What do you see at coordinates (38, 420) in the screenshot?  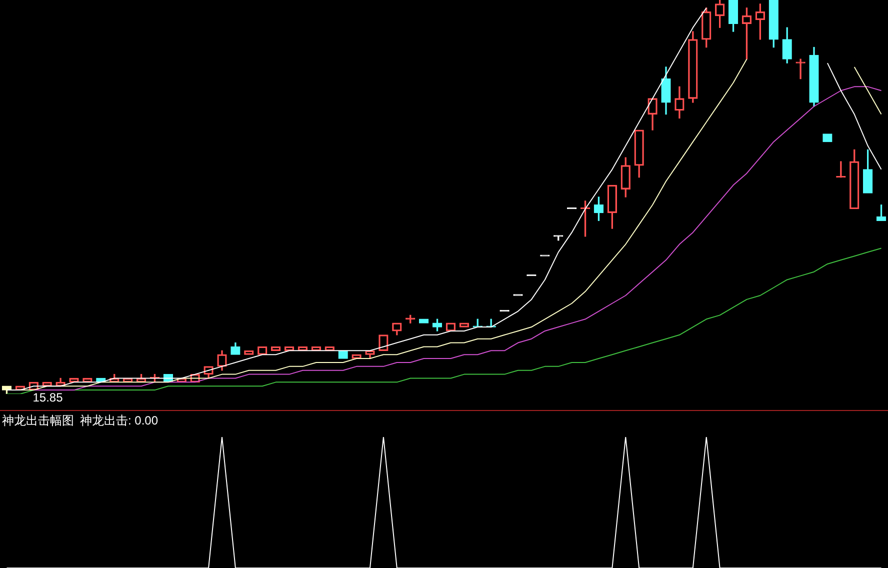 I see `chart-title: 神龙出击幅图` at bounding box center [38, 420].